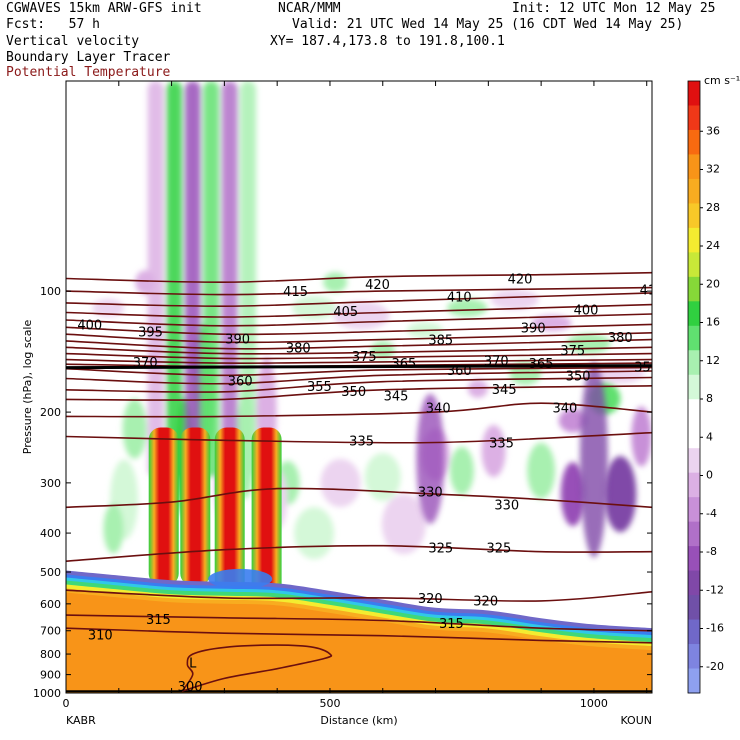 The width and height of the screenshot is (740, 740). I want to click on theta-label-335-1: 335, so click(501, 444).